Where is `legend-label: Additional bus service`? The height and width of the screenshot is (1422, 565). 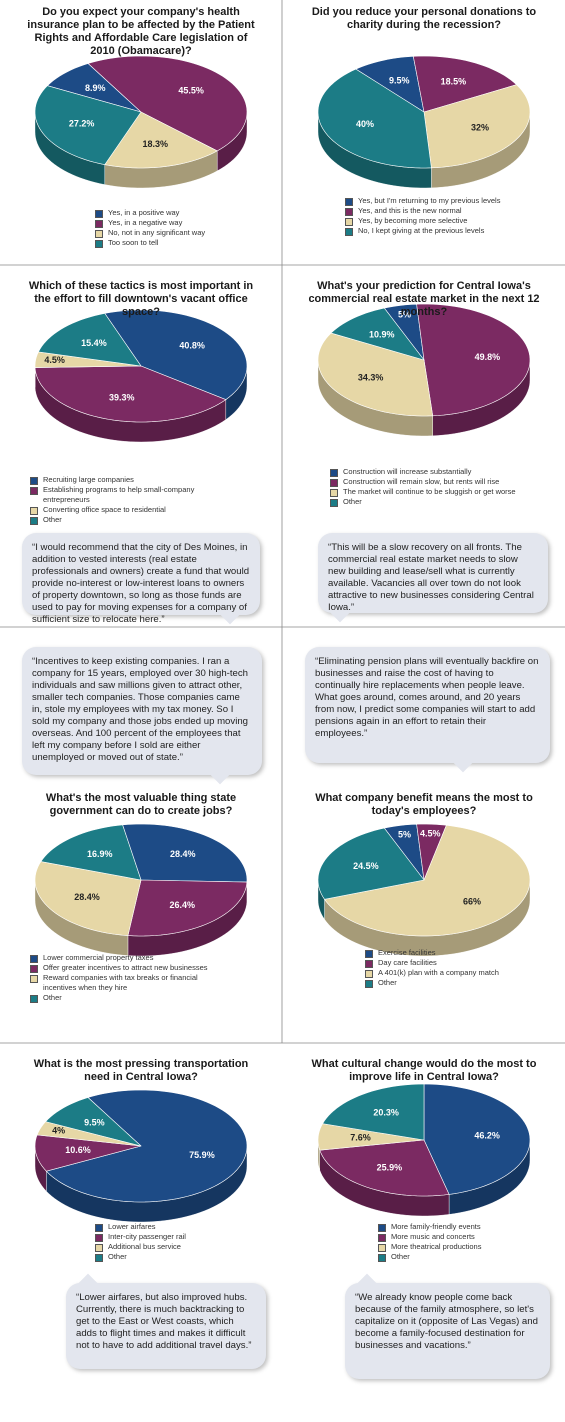
legend-label: Additional bus service is located at coordinates (144, 1246).